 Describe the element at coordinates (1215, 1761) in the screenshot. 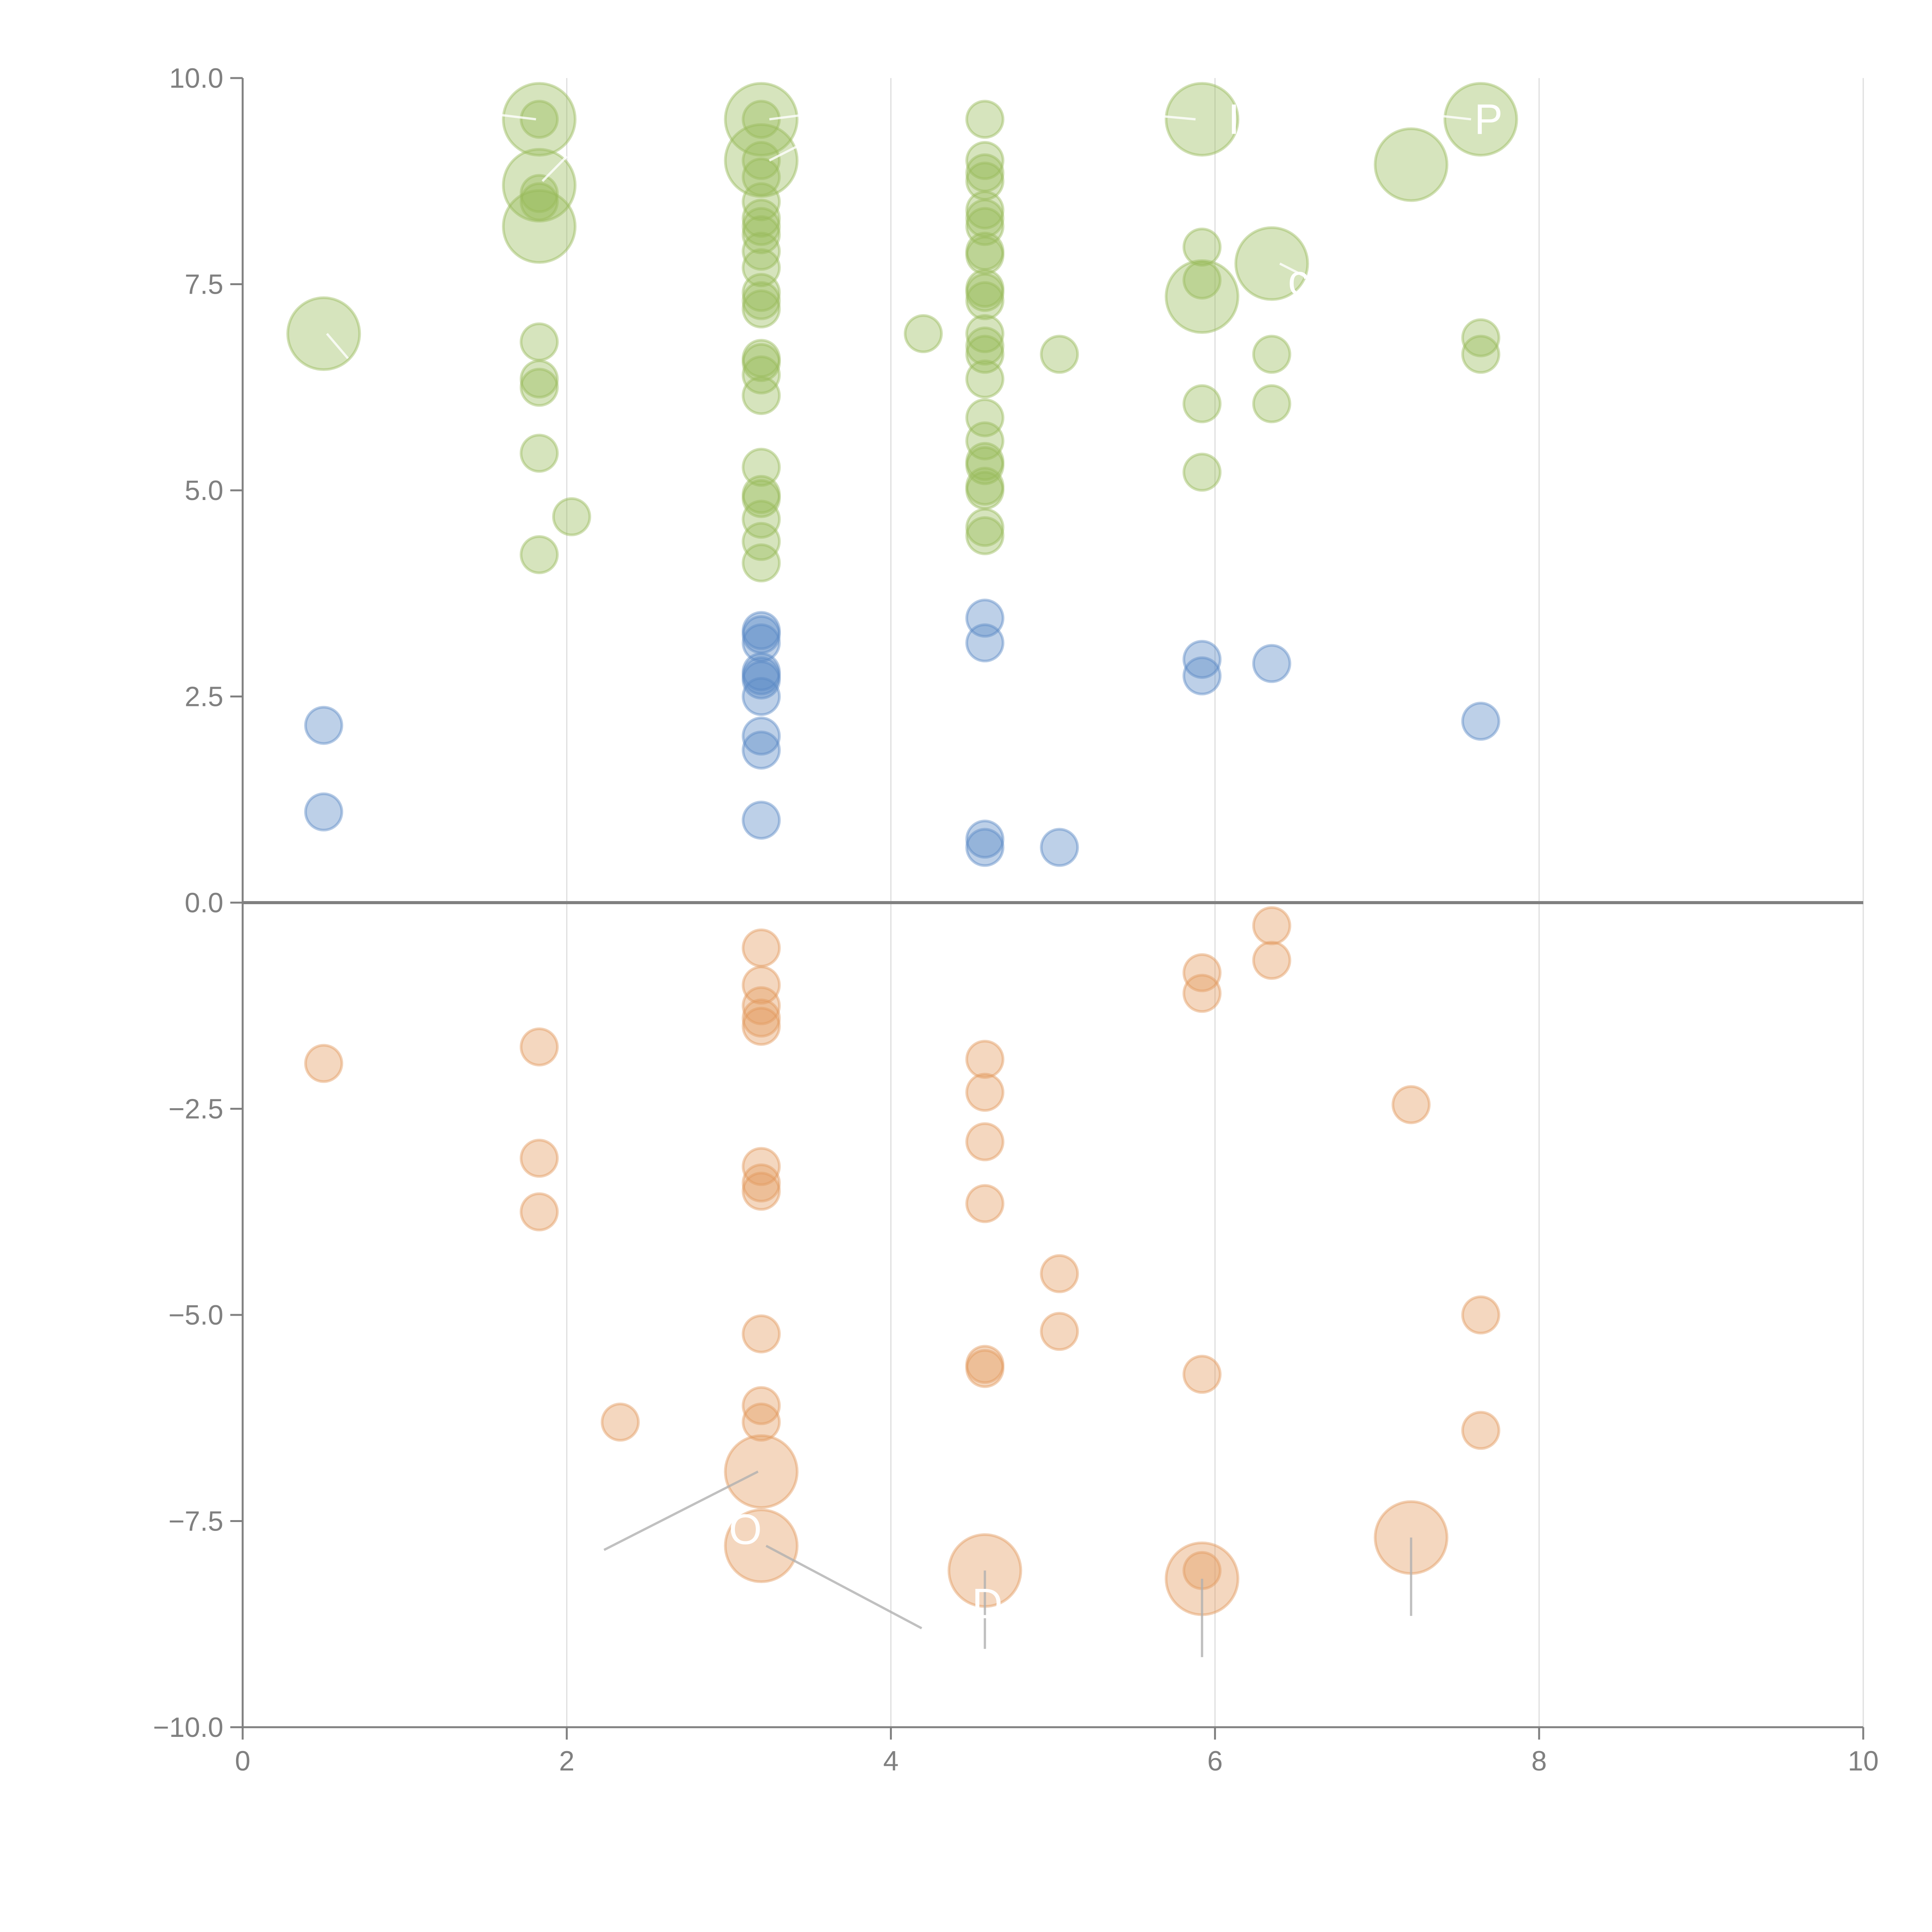

I see `x-tick-label: 6` at that location.